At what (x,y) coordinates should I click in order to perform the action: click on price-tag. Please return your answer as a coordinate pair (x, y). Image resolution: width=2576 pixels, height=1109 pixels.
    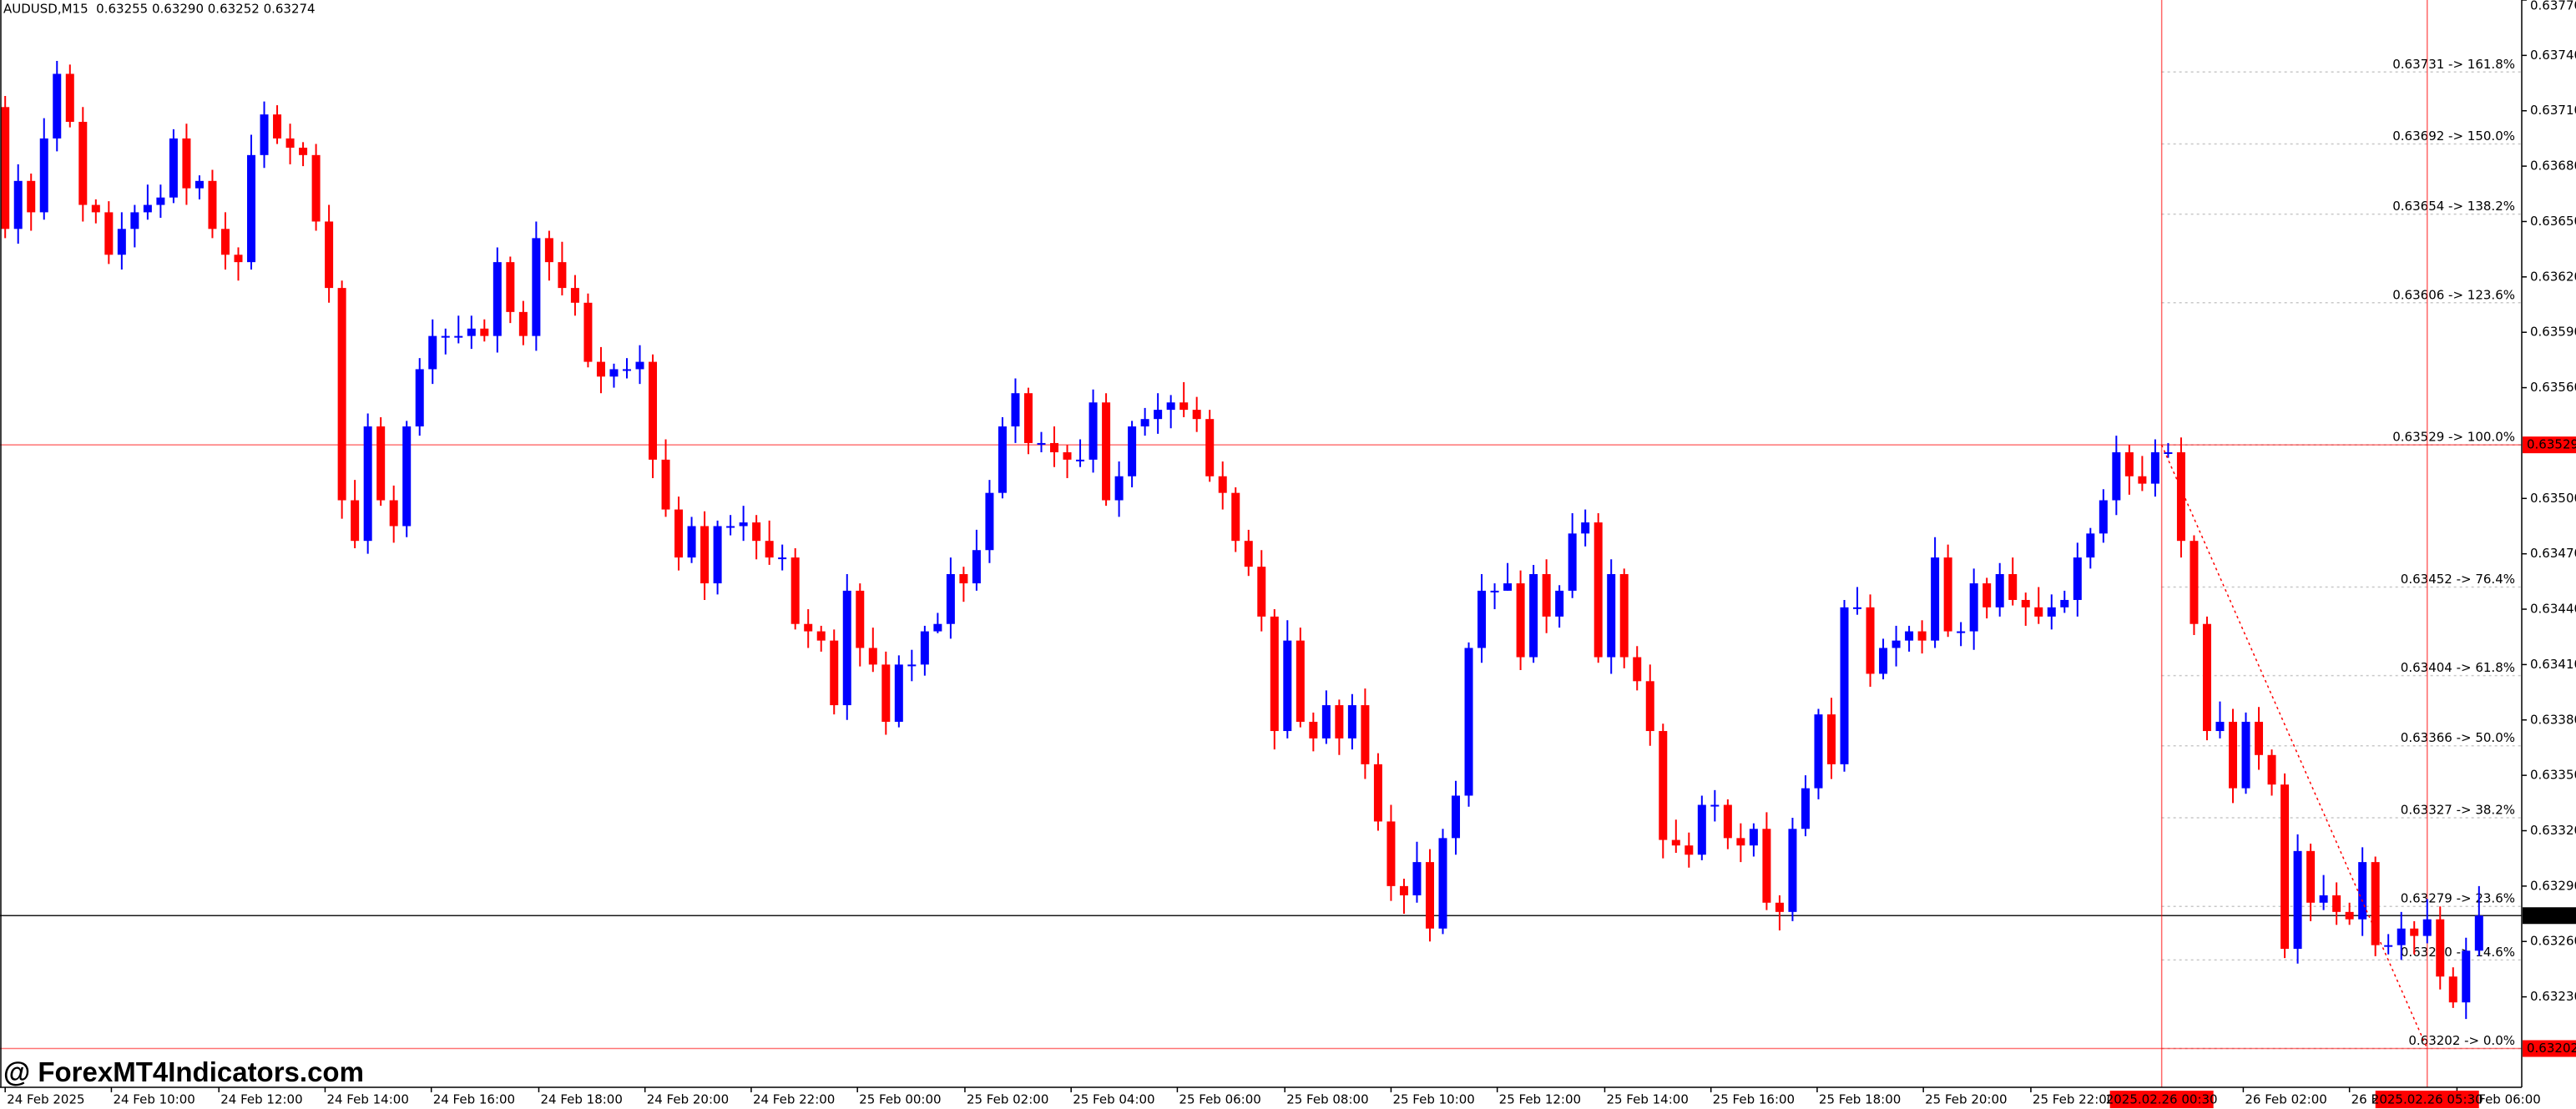
    Looking at the image, I should click on (2549, 1048).